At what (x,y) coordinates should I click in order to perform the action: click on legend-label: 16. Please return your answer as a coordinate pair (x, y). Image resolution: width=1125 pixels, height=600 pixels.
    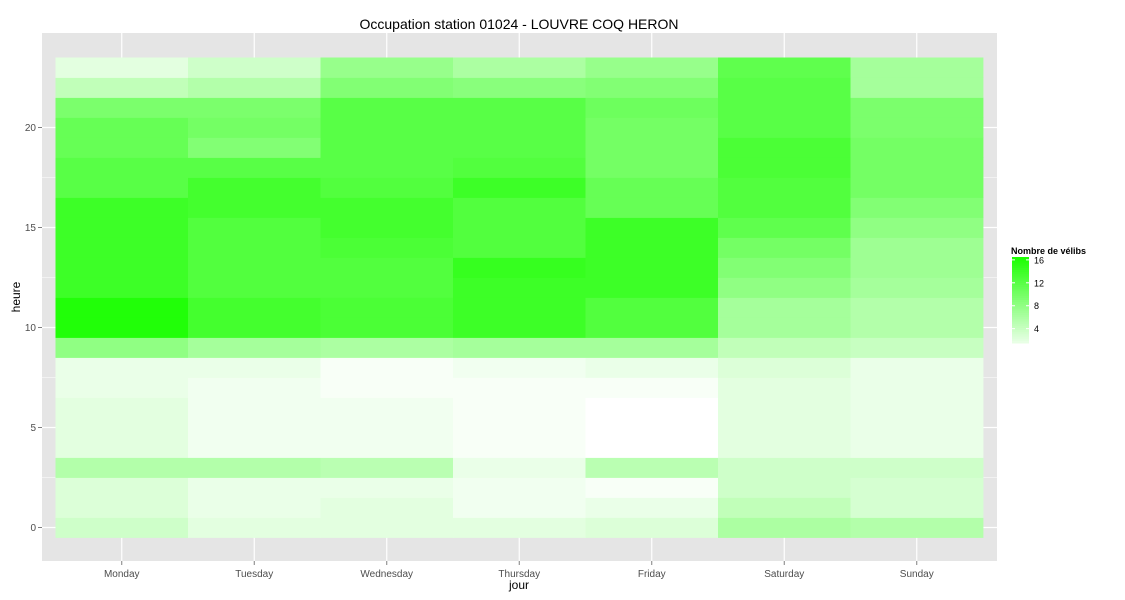
    Looking at the image, I should click on (1039, 260).